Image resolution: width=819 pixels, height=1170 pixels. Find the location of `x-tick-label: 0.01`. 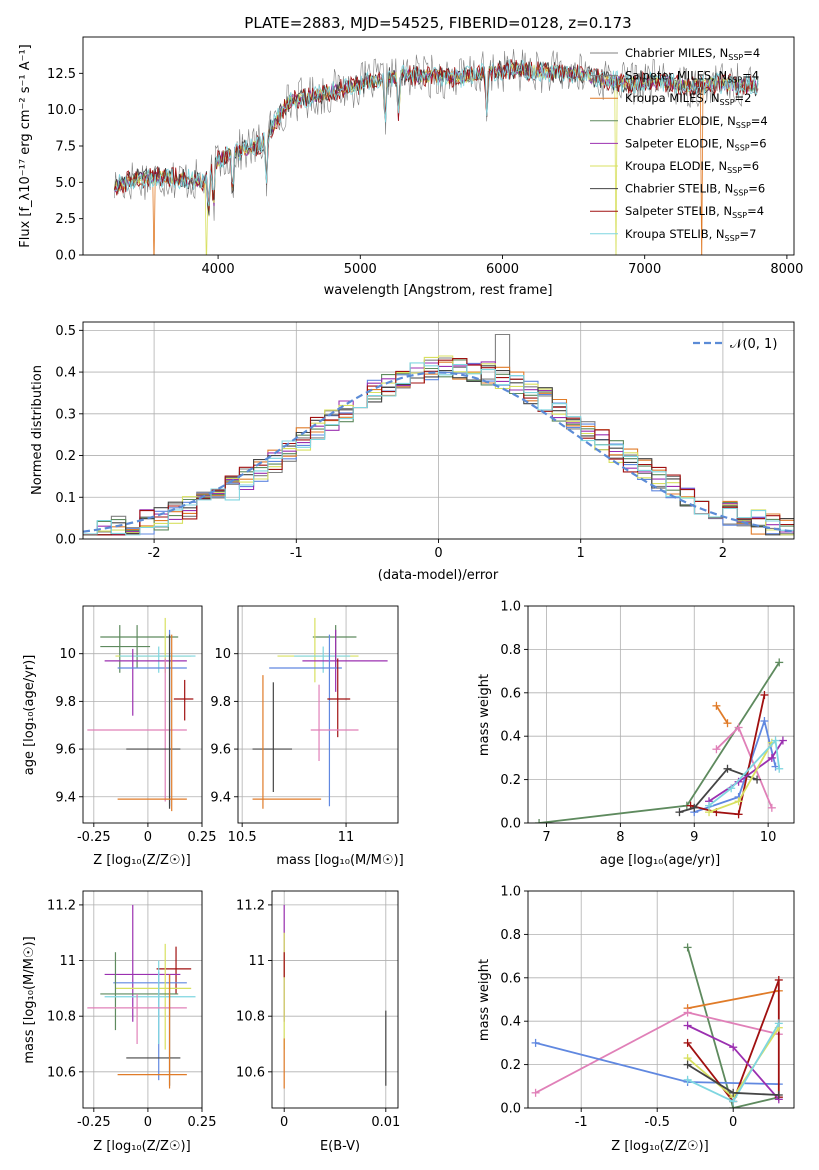

x-tick-label: 0.01 is located at coordinates (385, 1122).